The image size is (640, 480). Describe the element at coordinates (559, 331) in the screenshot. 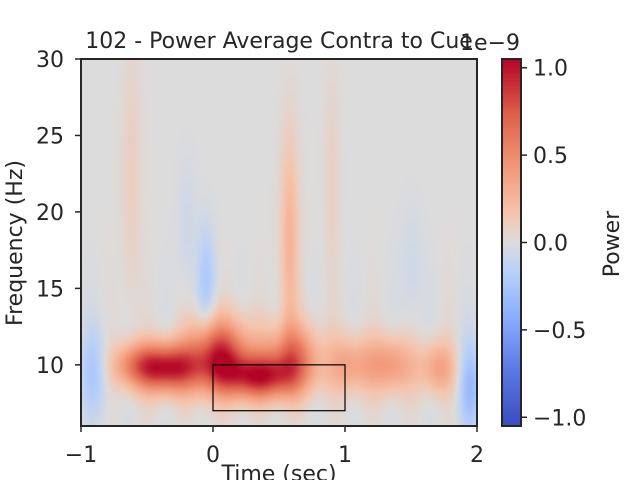

I see `colorbar-tick-label: −0.5` at that location.